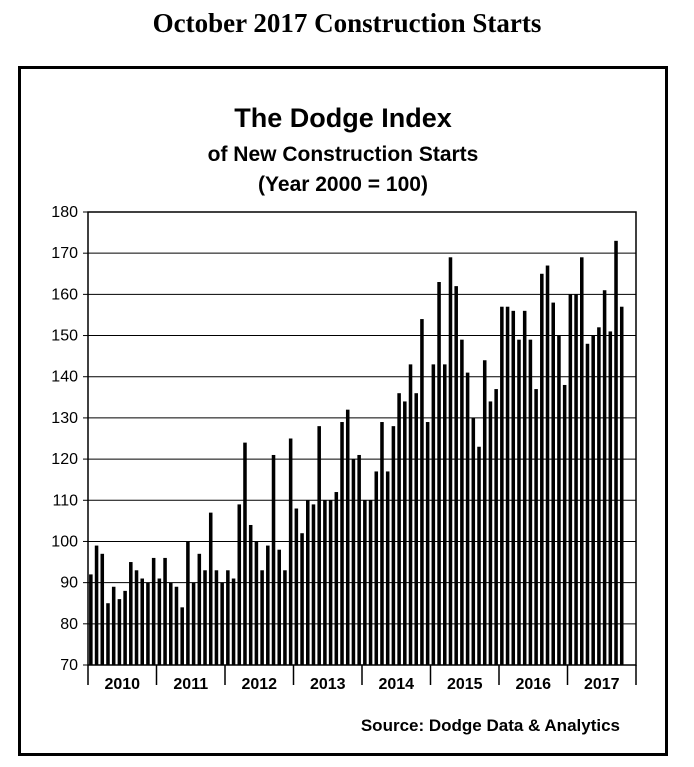  What do you see at coordinates (328, 684) in the screenshot?
I see `x-year-label: 2013` at bounding box center [328, 684].